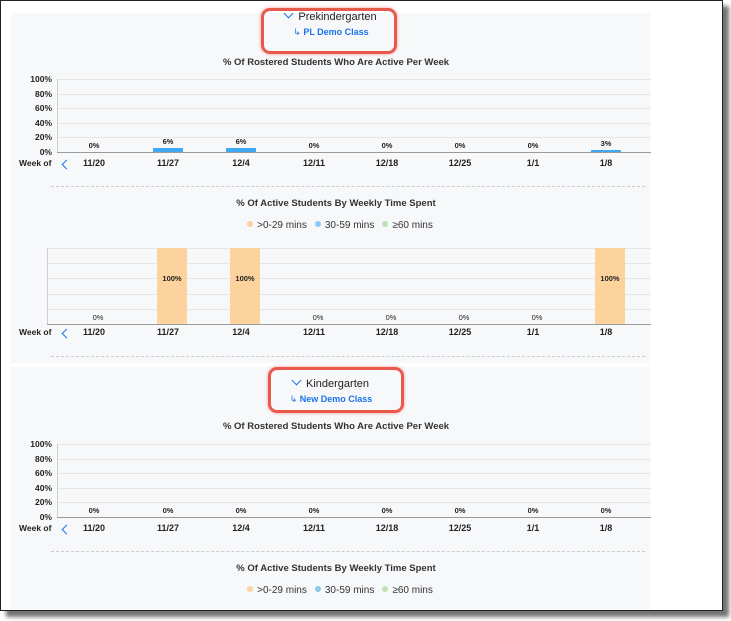 The width and height of the screenshot is (731, 621). I want to click on grade-header: Kindergarten ↳ New Demo Class, so click(331, 390).